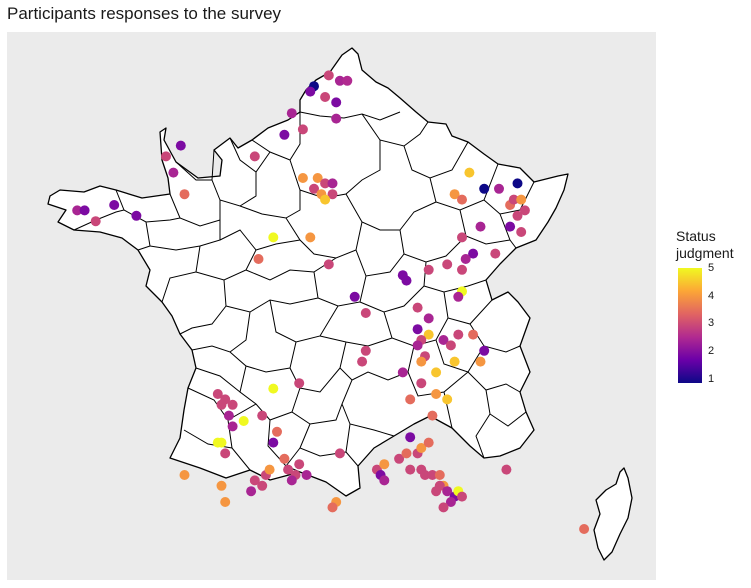  I want to click on corsica-outline, so click(613, 514).